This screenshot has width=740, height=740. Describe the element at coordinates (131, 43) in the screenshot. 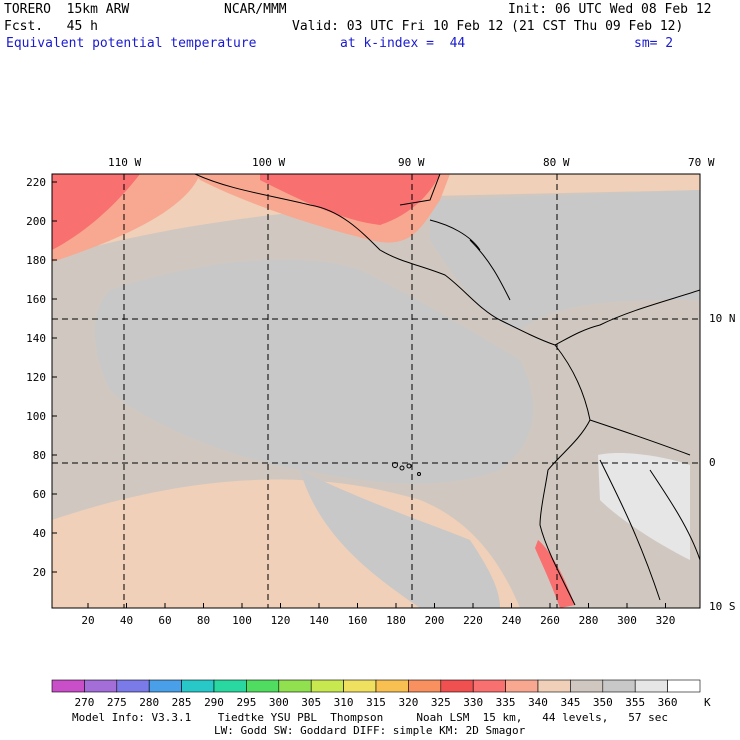

I see `field-name: Equivalent potential temperature` at that location.